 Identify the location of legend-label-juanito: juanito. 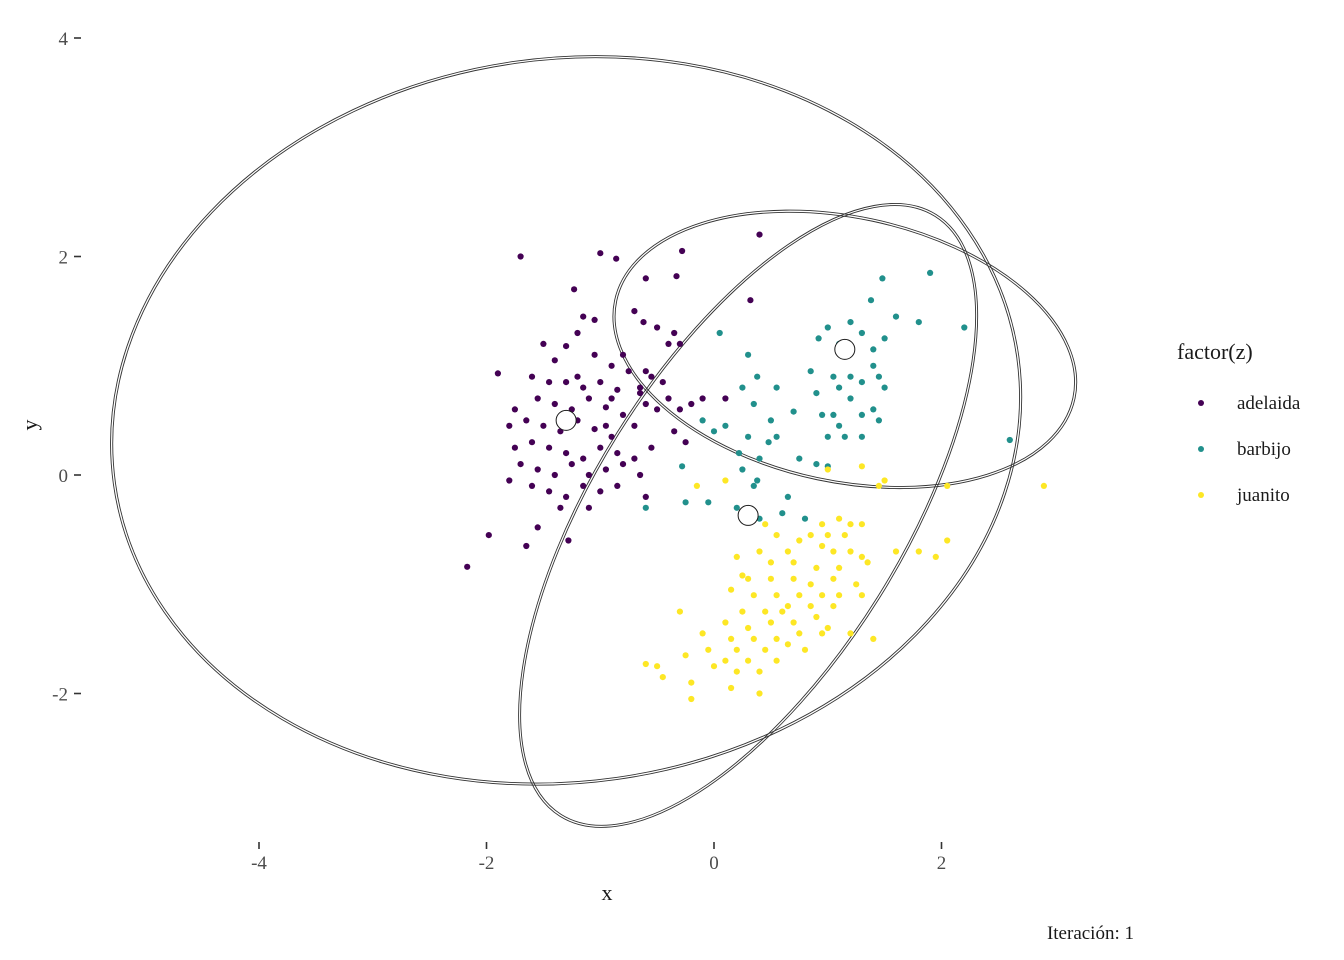
(1263, 495).